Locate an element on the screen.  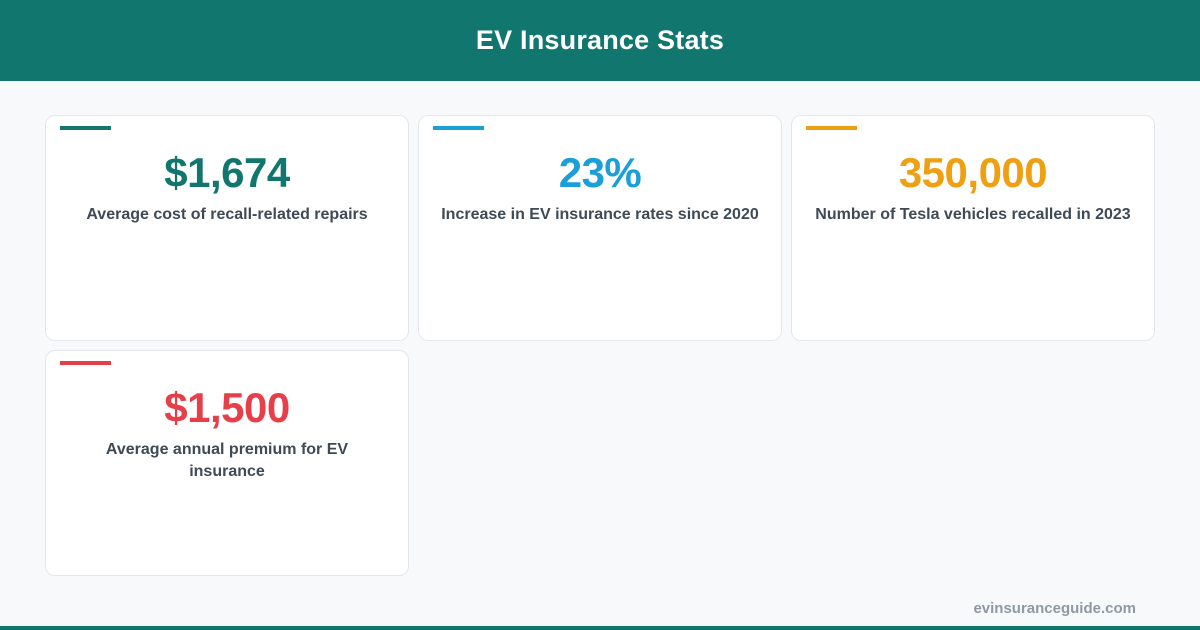
stat-value: 23% is located at coordinates (600, 172).